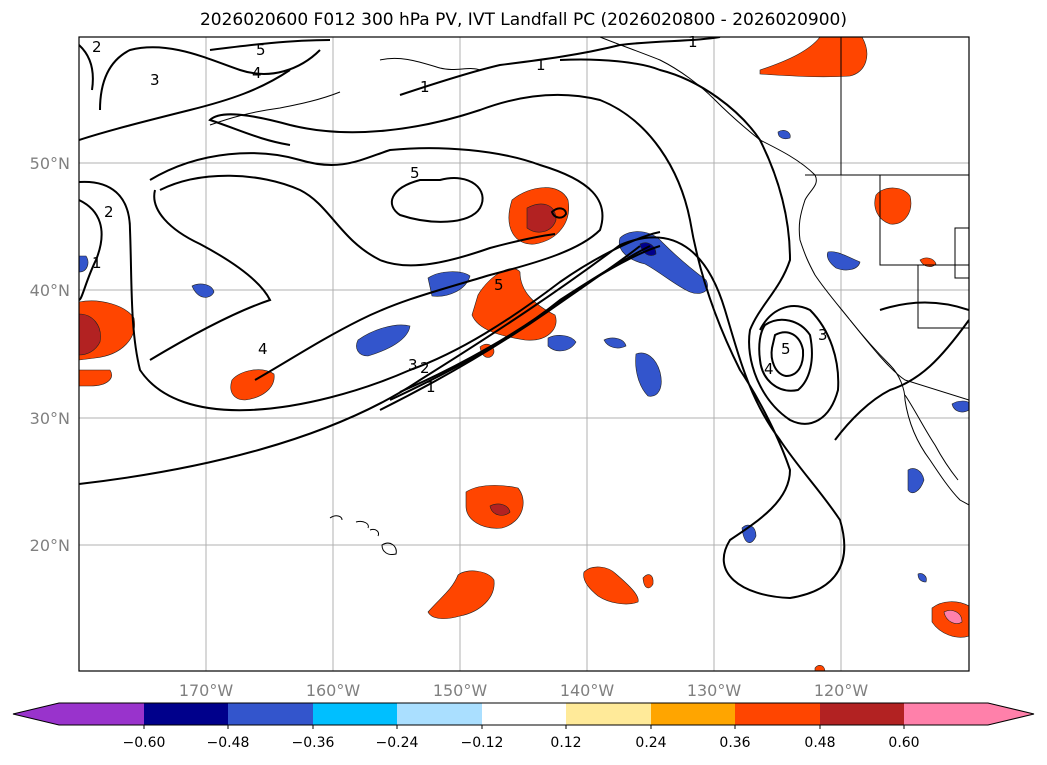 This screenshot has width=1047, height=765. Describe the element at coordinates (734, 743) in the screenshot. I see `colorbar-tick-label: 0.36` at that location.